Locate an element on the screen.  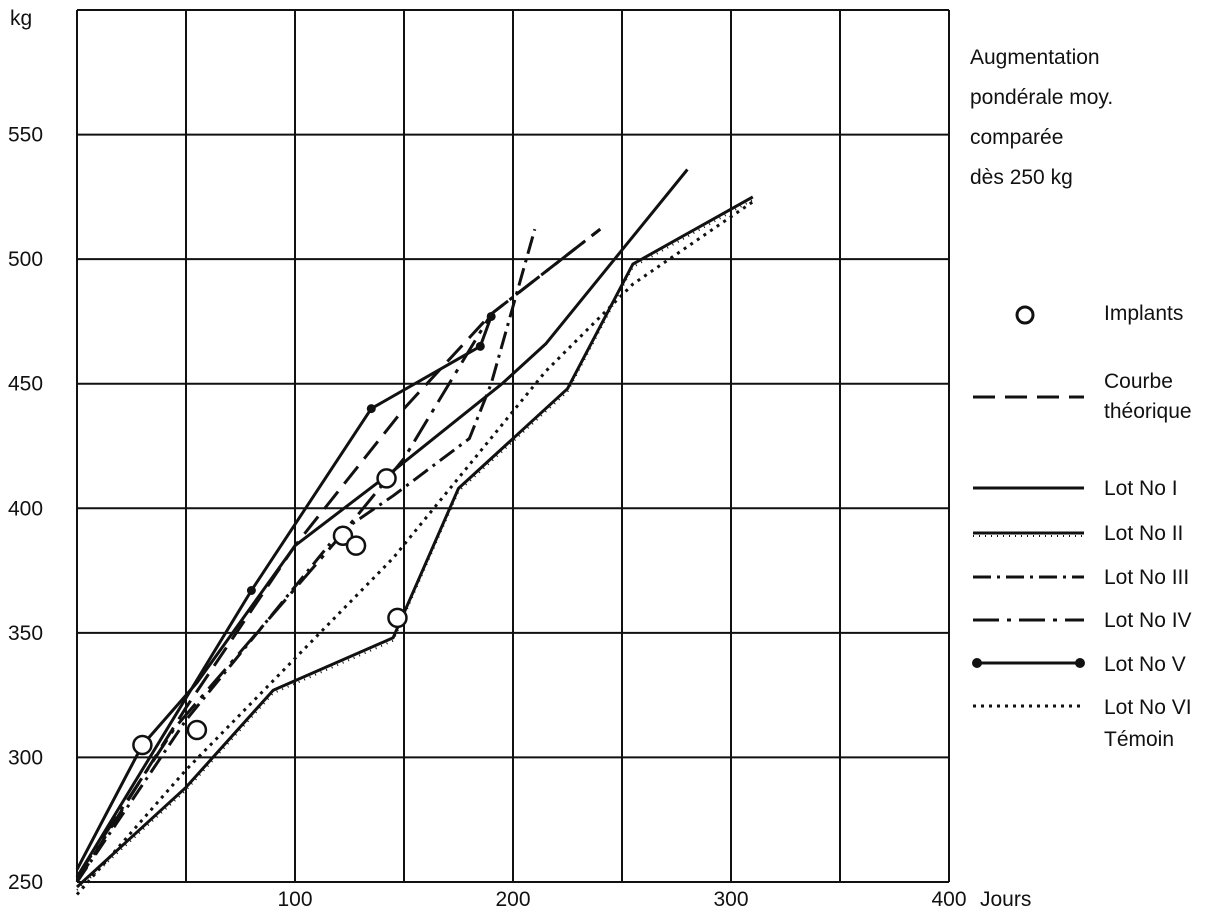
title-line: comparée is located at coordinates (1017, 137).